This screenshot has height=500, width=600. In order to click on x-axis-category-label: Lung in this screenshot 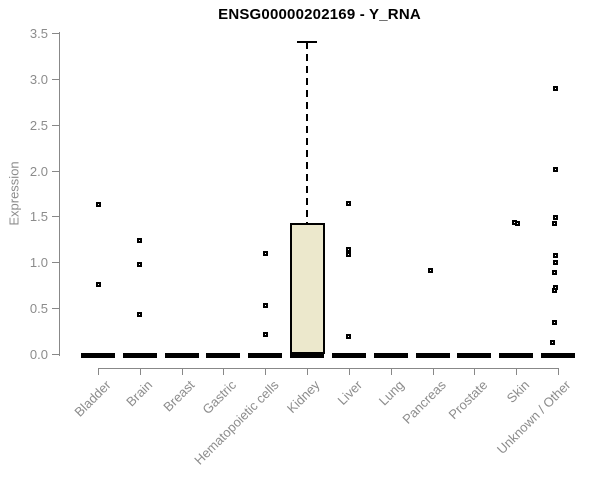, I will do `click(391, 393)`.